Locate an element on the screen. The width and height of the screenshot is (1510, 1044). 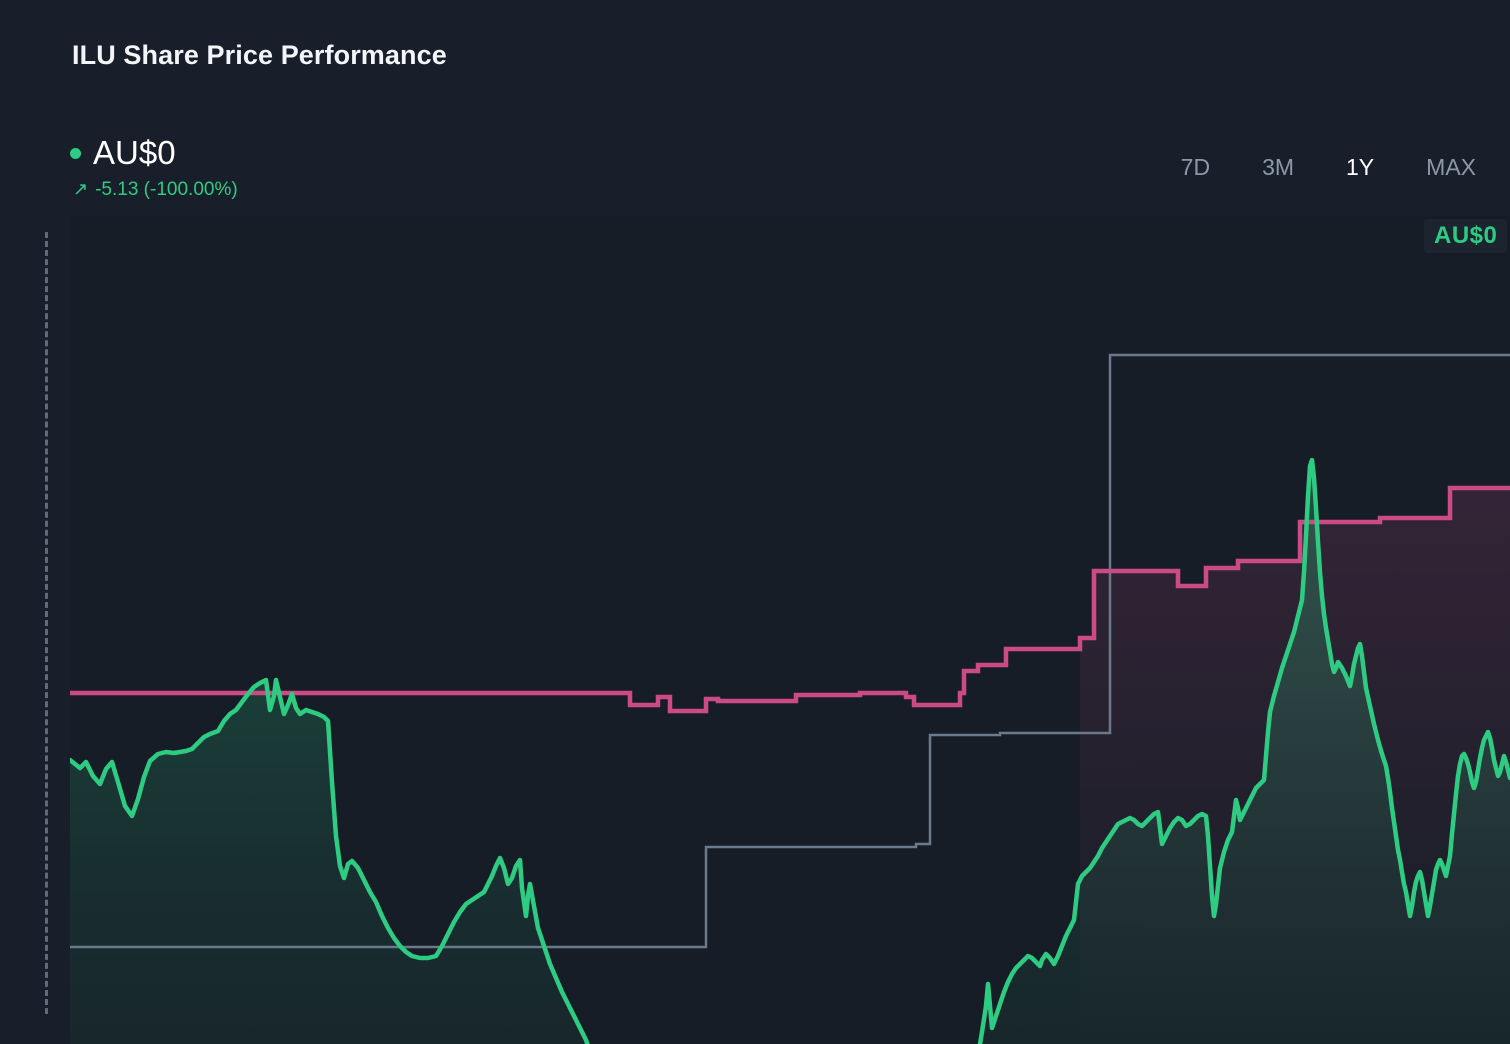
price-row: AU$0 is located at coordinates (154, 152).